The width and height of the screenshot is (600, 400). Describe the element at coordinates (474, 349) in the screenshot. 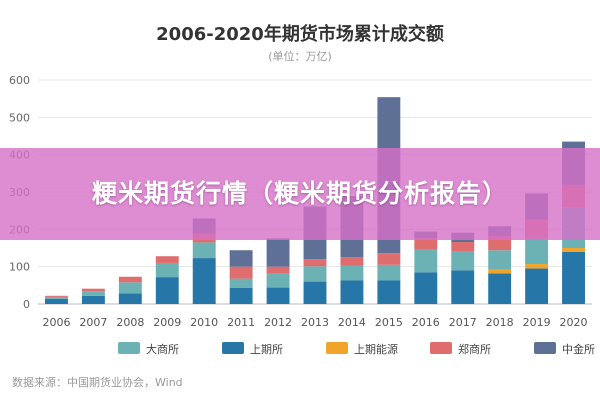

I see `legend-label: 郑商所` at that location.